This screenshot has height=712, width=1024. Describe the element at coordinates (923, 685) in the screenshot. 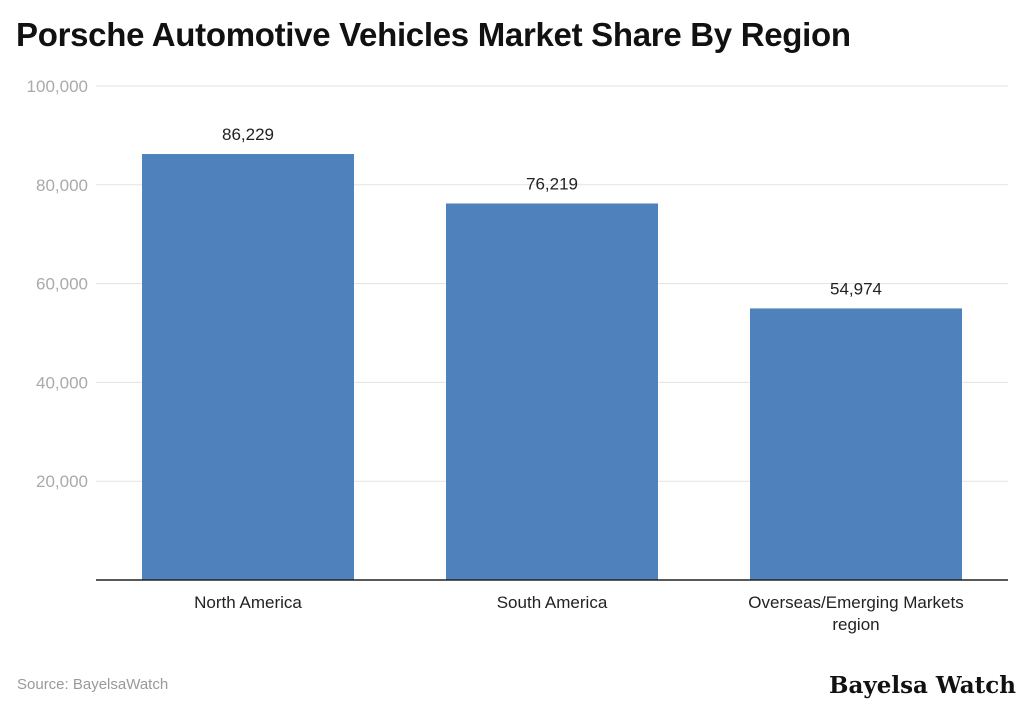

I see `brand-logo: Bayelsa Watch` at that location.